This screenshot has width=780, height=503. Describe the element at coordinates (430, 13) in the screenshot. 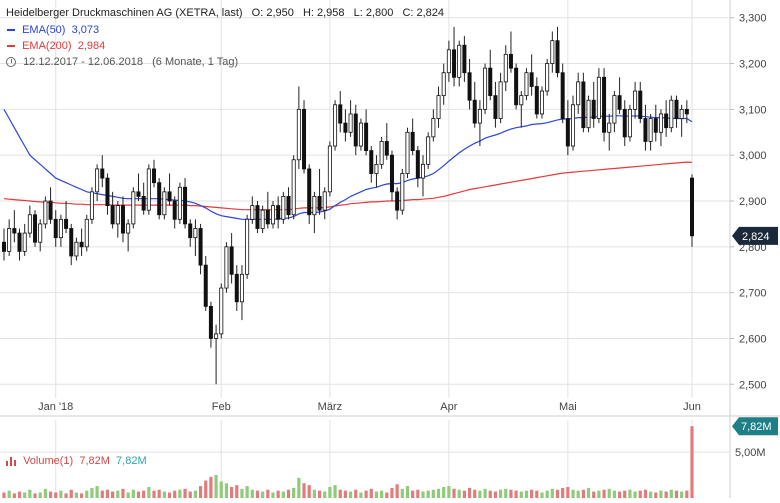

I see `close-value: 2,824` at that location.